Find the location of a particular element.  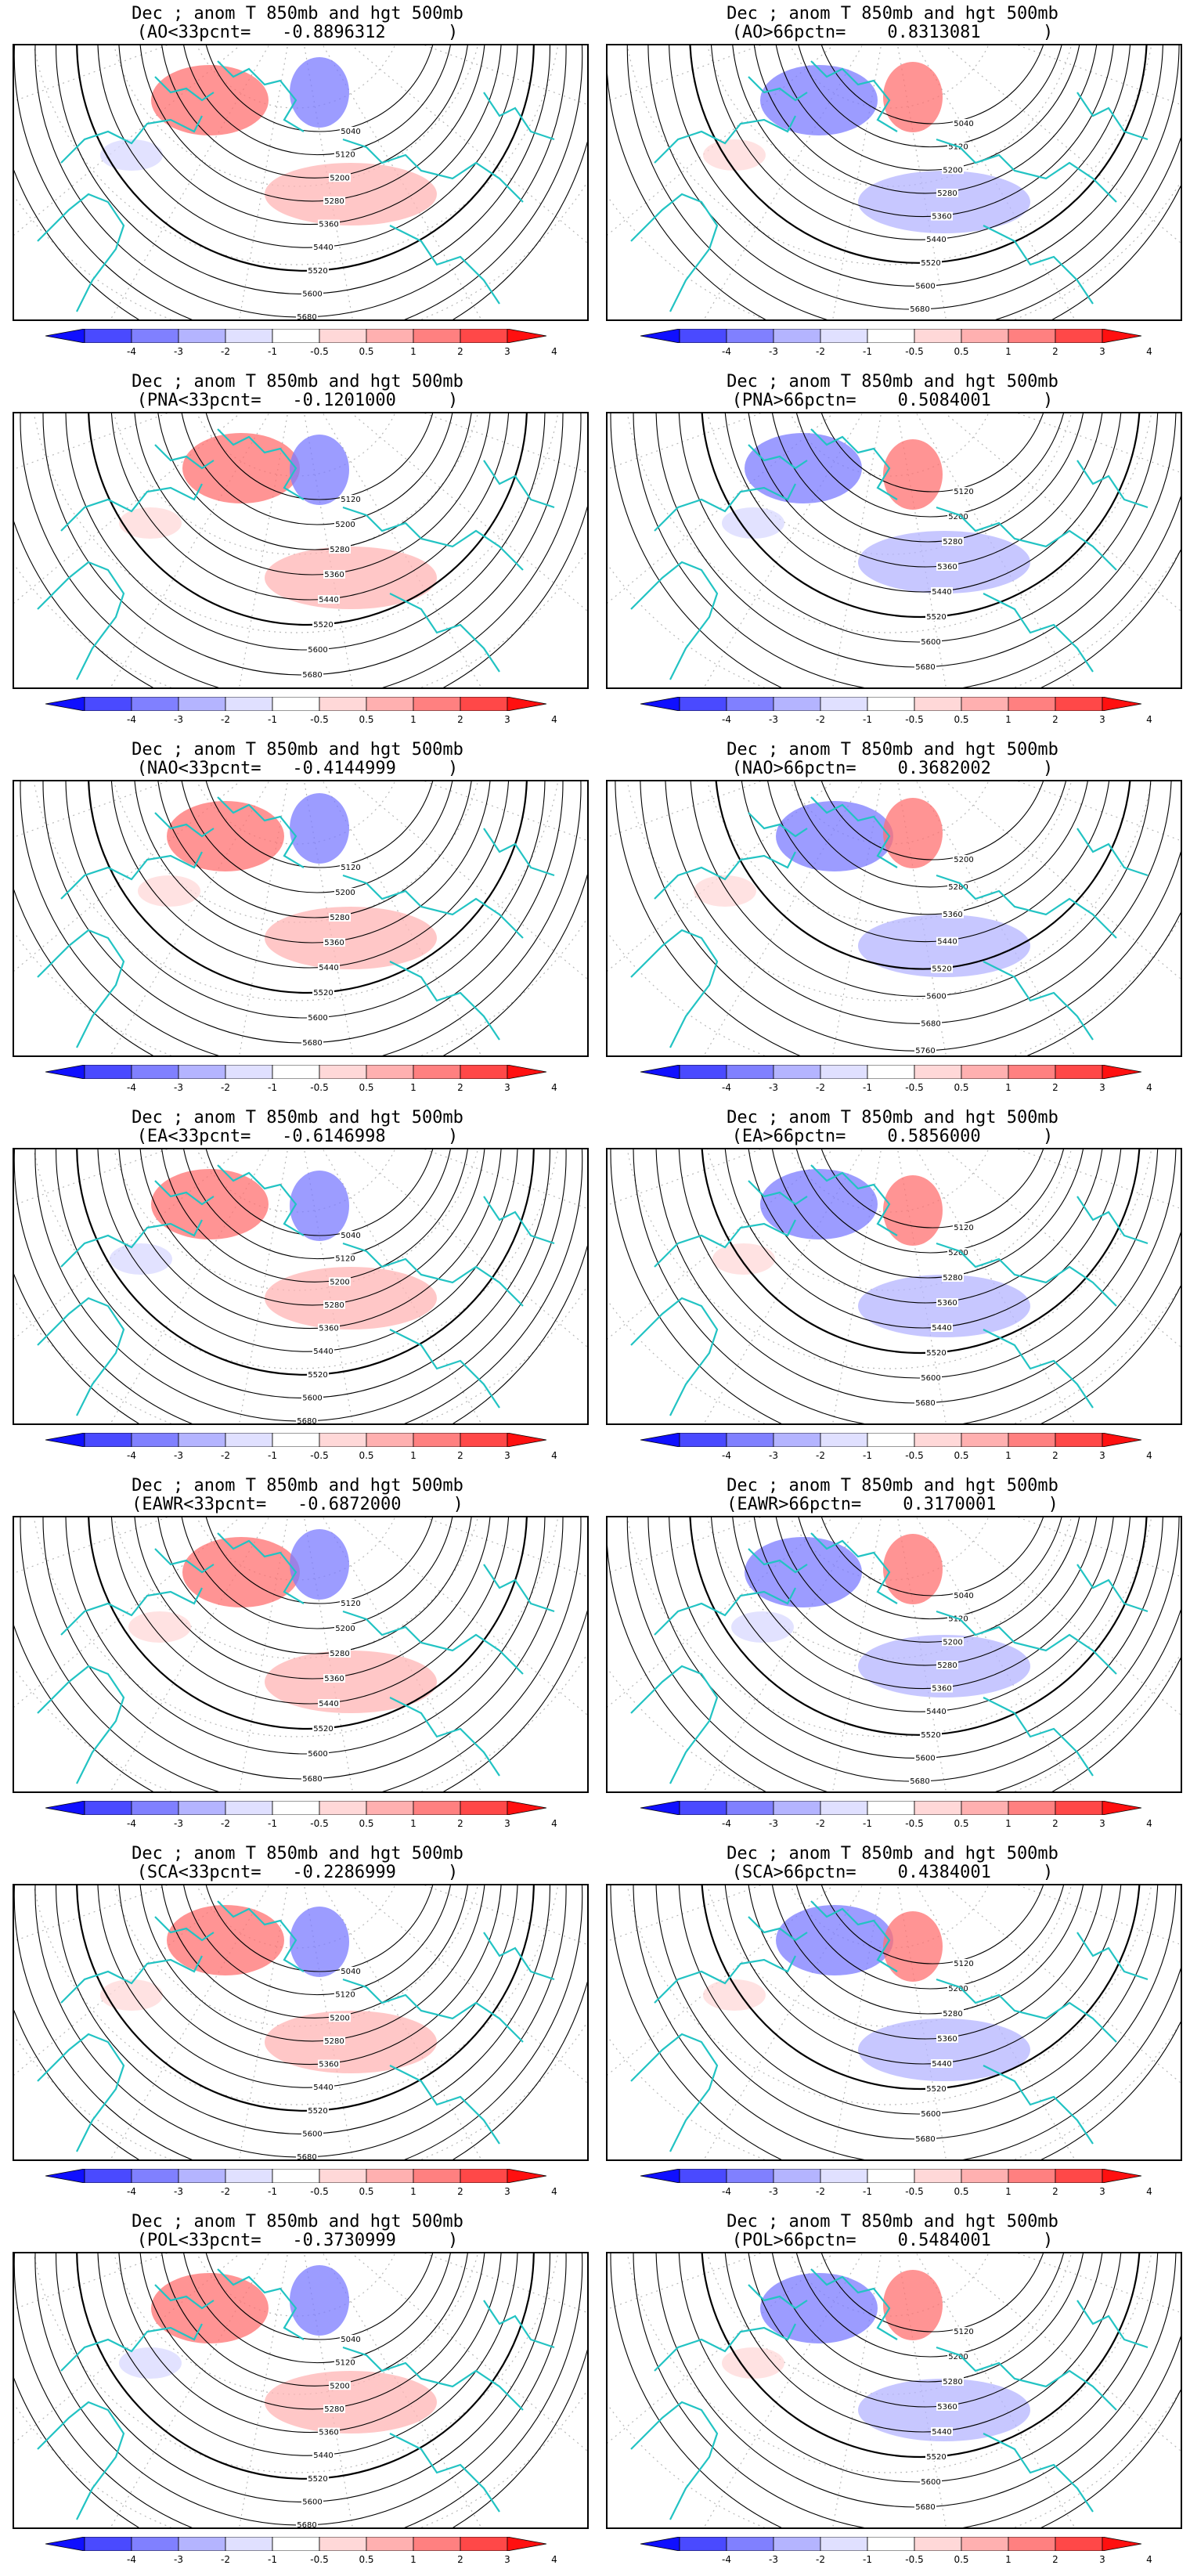

contour-label: 5760 is located at coordinates (925, 1051).